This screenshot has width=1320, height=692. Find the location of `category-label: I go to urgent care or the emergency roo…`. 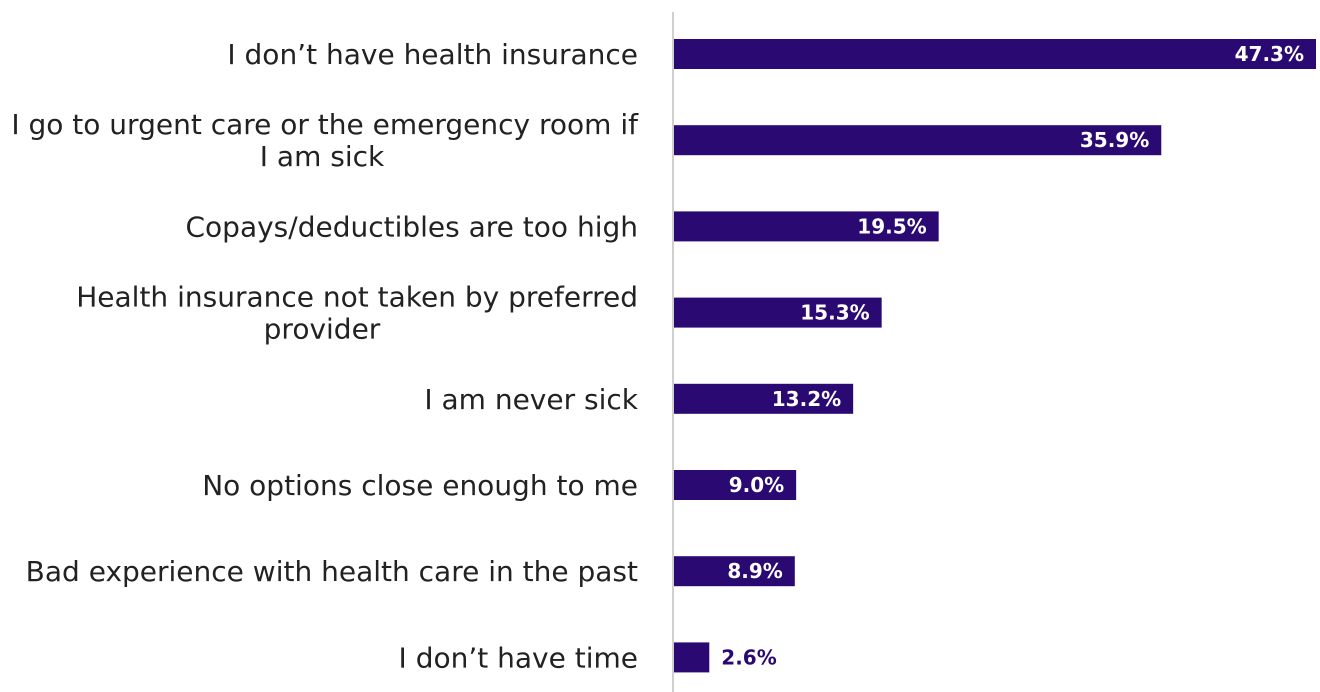

category-label: I go to urgent care or the emergency roo… is located at coordinates (325, 140).